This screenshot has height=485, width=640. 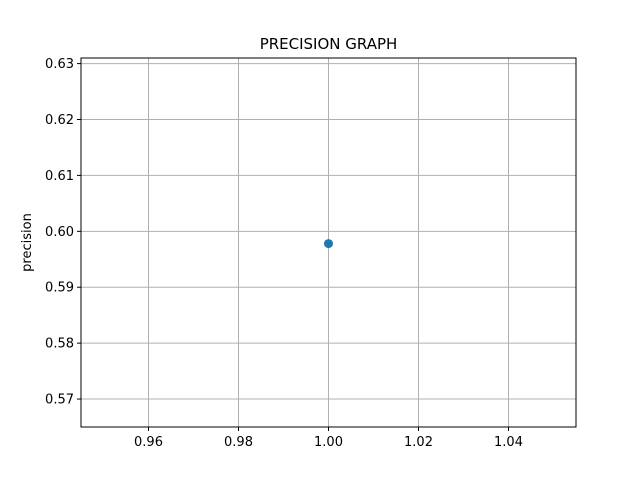 What do you see at coordinates (59, 176) in the screenshot?
I see `y-tick-label: 0.61` at bounding box center [59, 176].